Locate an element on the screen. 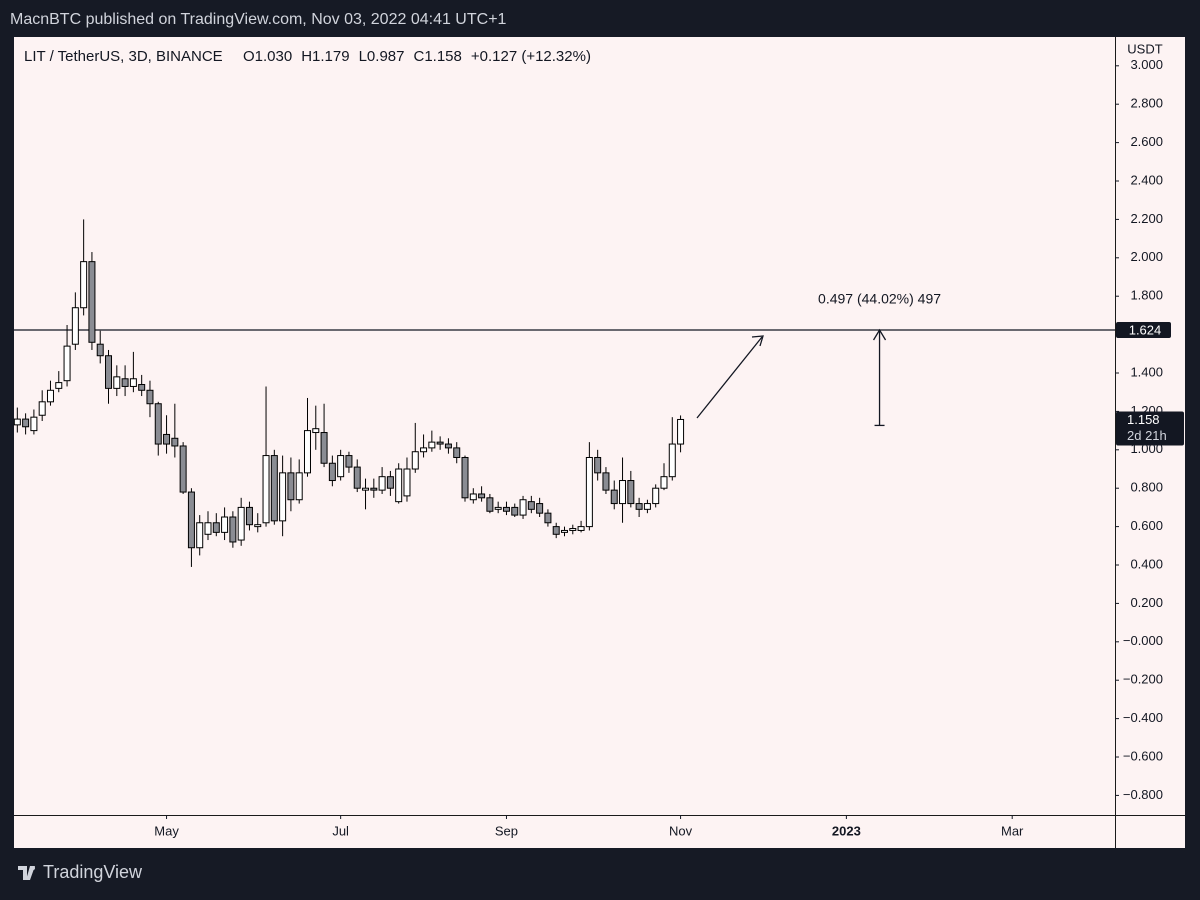 This screenshot has width=1200, height=900. measure-label: 0.497 (44.02%) 497 is located at coordinates (879, 299).